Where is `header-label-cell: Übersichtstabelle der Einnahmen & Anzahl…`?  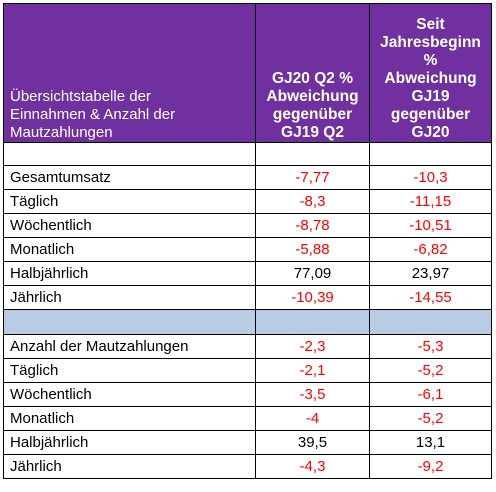 header-label-cell: Übersichtstabelle der Einnahmen & Anzahl… is located at coordinates (129, 73).